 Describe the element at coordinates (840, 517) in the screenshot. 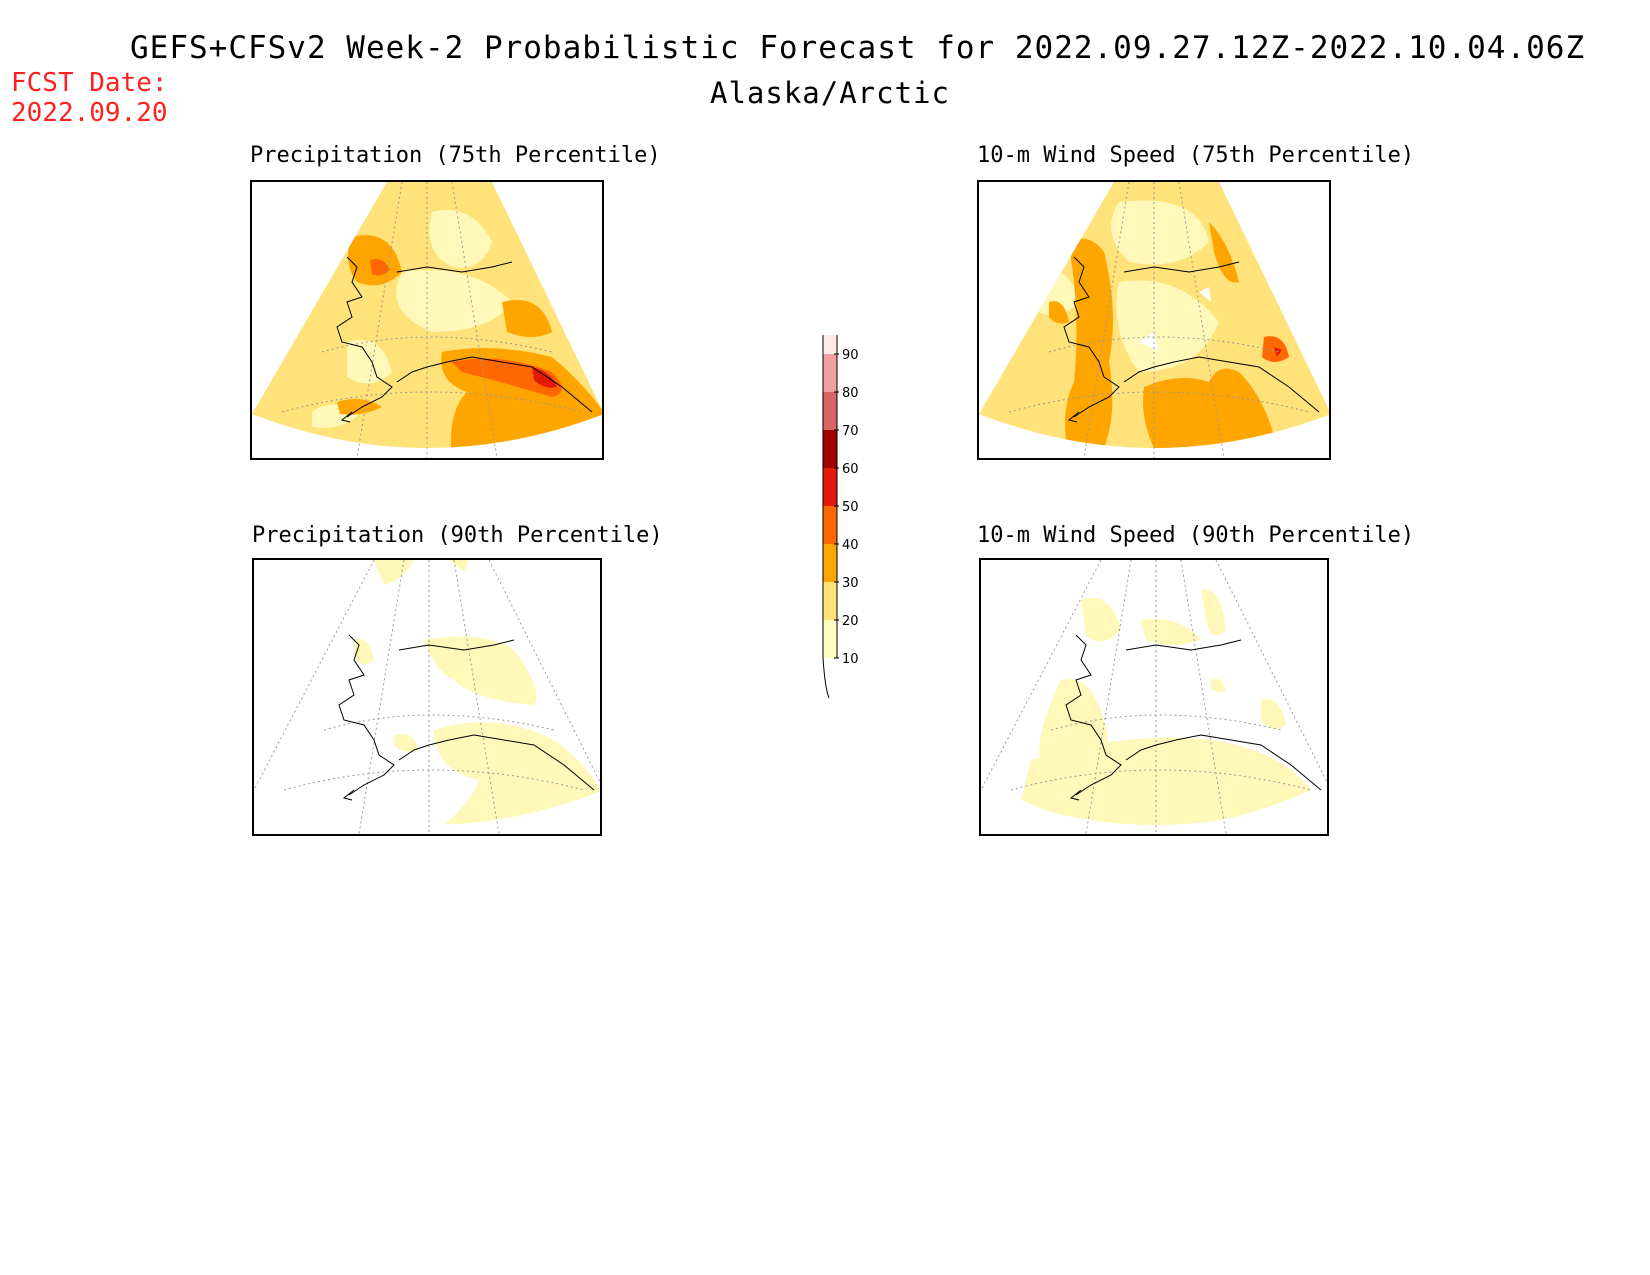

I see `colorbar-legend: 10 20 30 40 50 60 70 80 90` at that location.